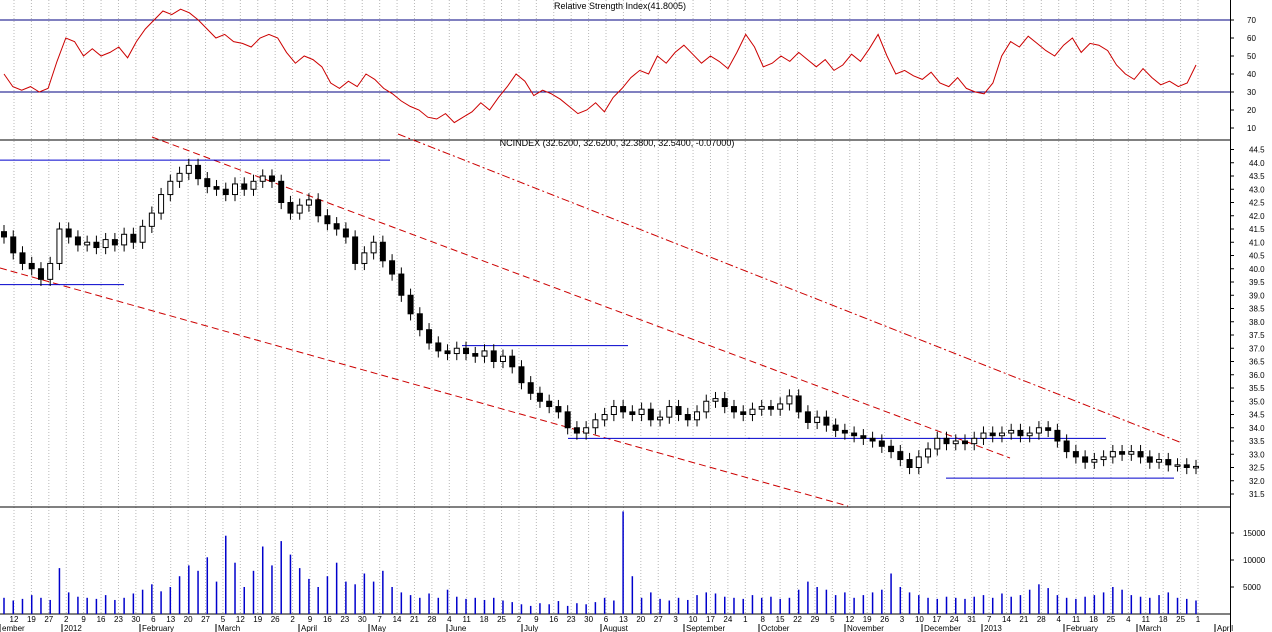 This screenshot has height=632, width=1272. I want to click on volume-tick-label: 10000, so click(1254, 560).